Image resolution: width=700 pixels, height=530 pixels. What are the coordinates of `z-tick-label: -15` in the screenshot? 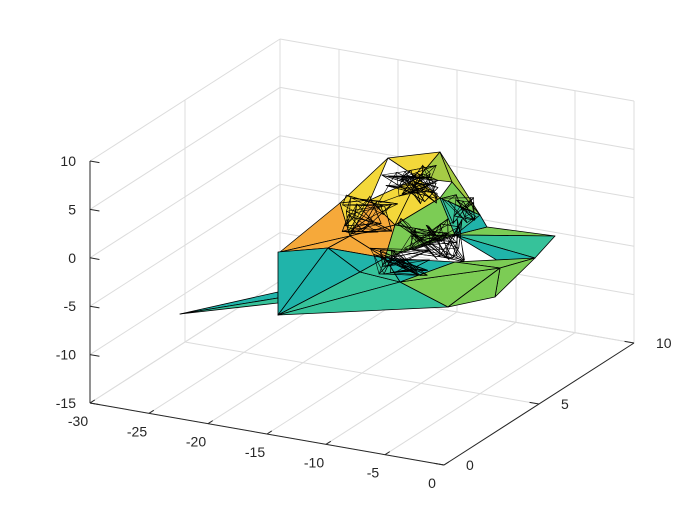 It's located at (66, 403).